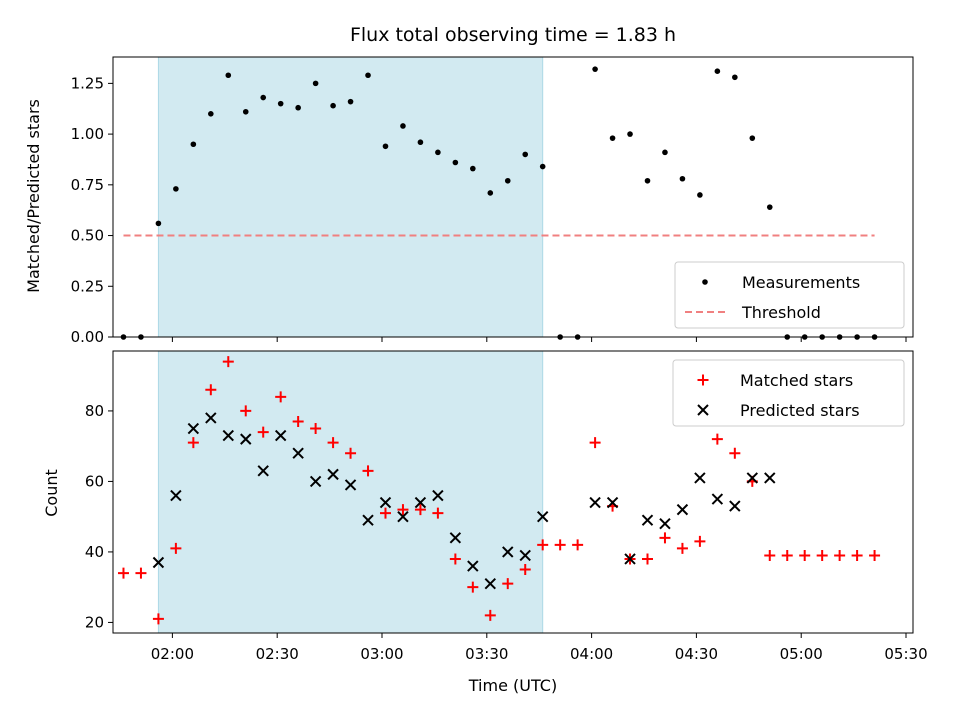 The width and height of the screenshot is (960, 720). What do you see at coordinates (94, 552) in the screenshot?
I see `y-tick-label: 40` at bounding box center [94, 552].